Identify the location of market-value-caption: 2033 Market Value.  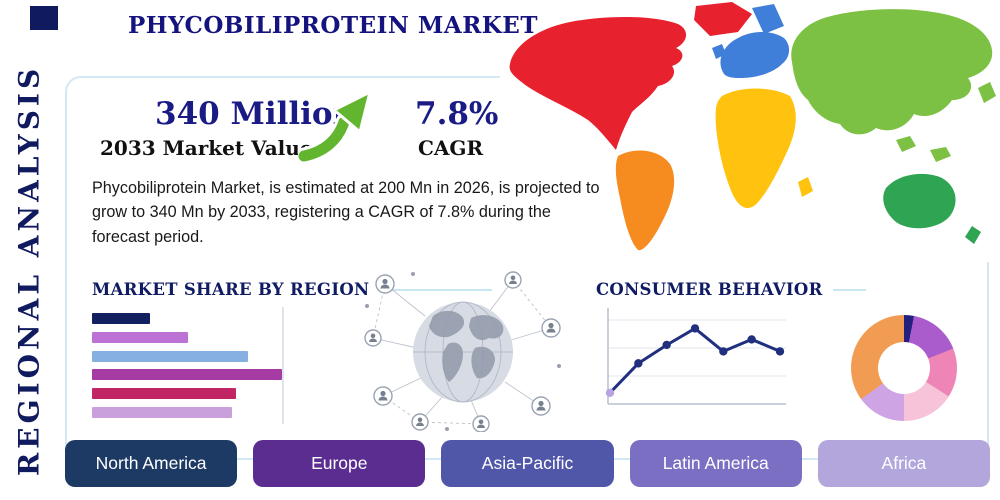
(206, 148).